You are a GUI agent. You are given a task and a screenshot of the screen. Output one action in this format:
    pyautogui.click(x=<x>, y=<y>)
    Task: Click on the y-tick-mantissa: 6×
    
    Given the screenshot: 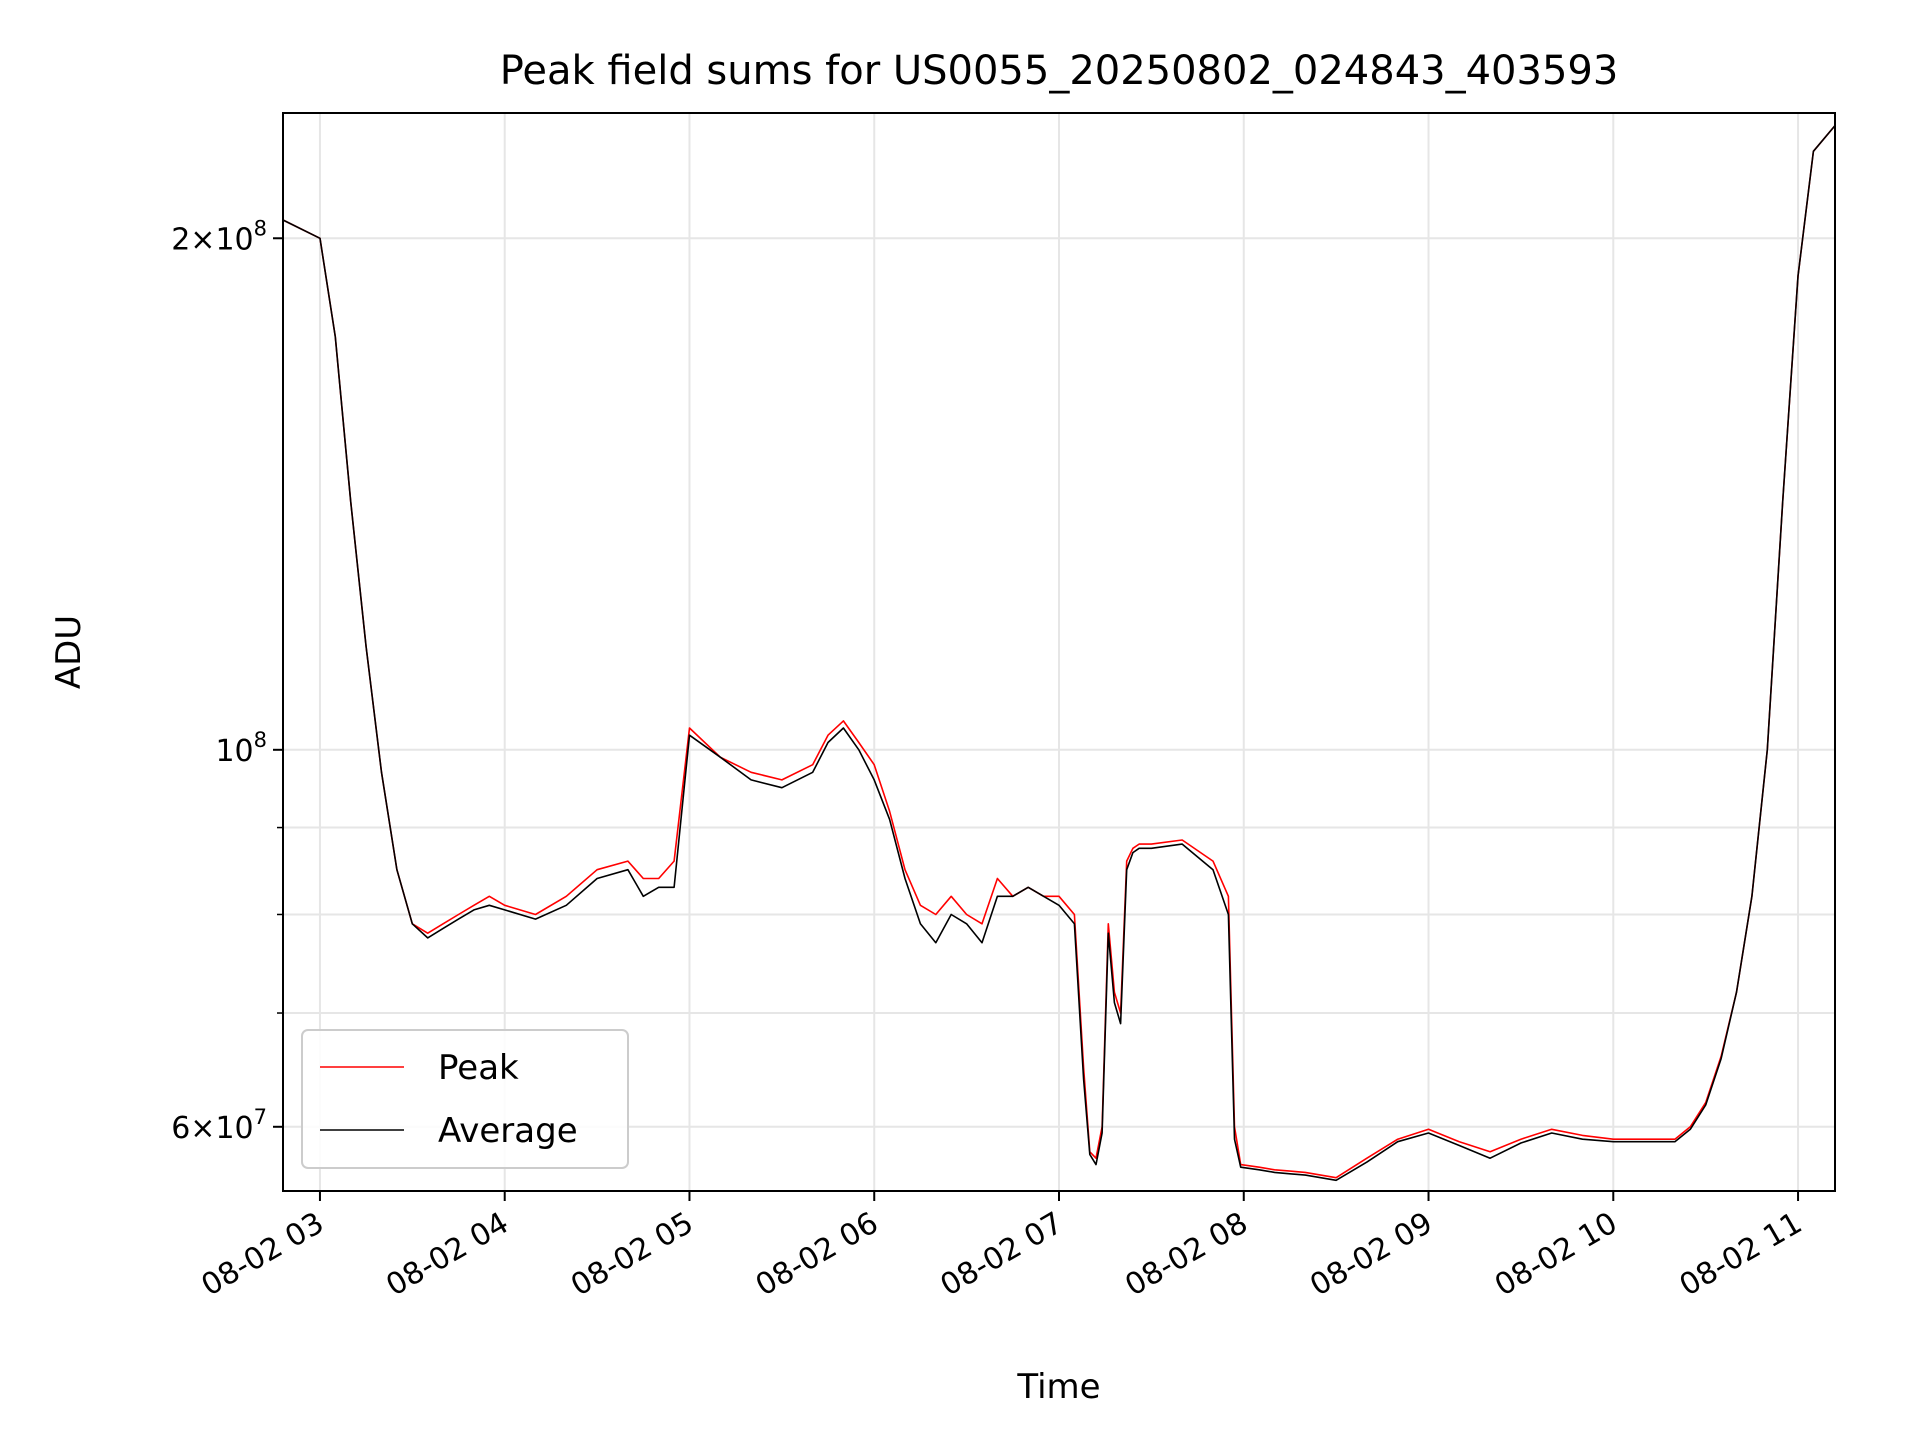 What is the action you would take?
    pyautogui.click(x=193, y=1128)
    